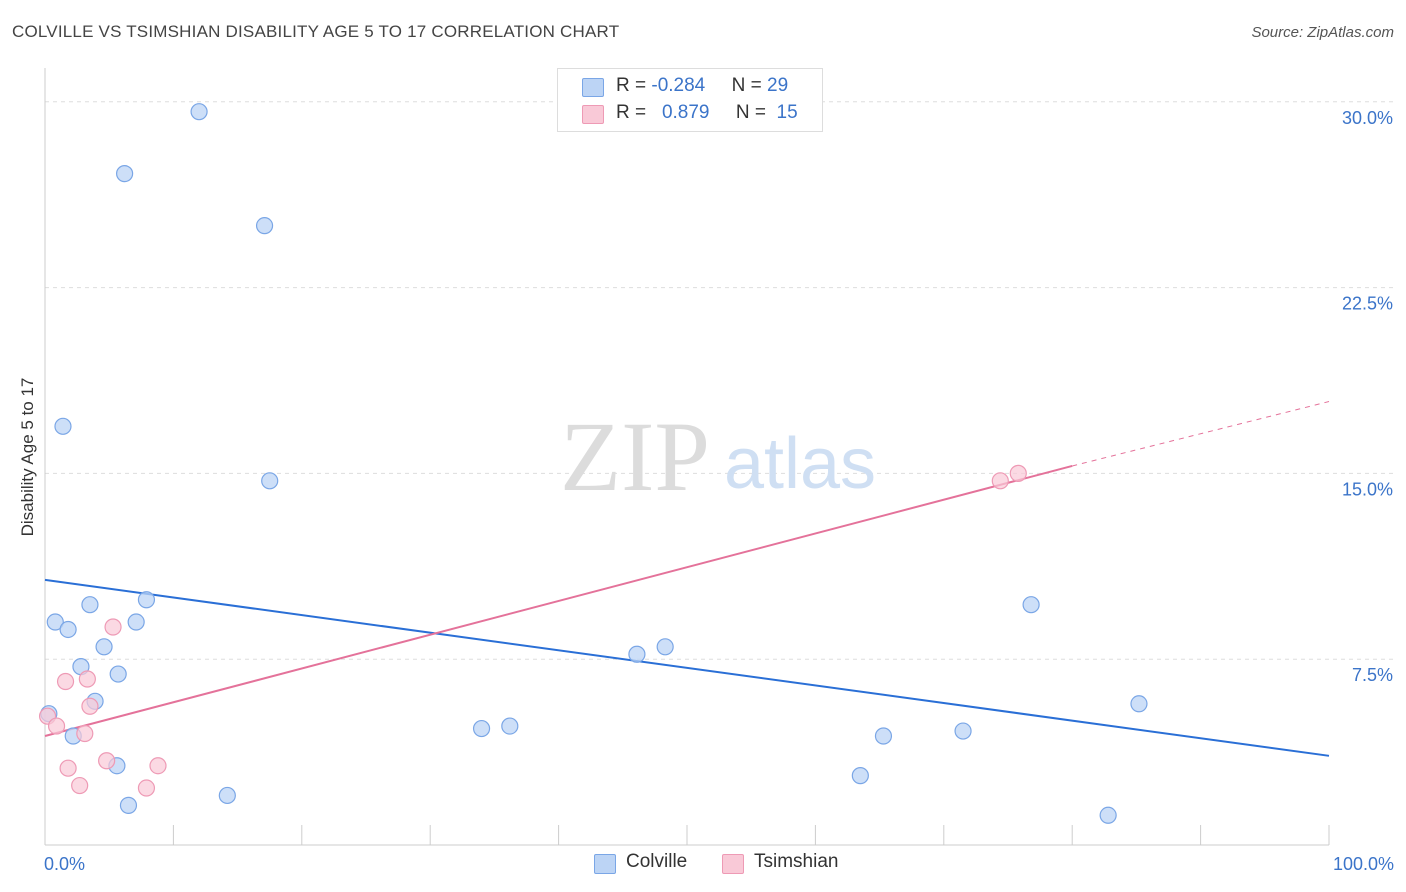 This screenshot has height=892, width=1406. Describe the element at coordinates (657, 861) in the screenshot. I see `colville-legend-label: Colville` at that location.